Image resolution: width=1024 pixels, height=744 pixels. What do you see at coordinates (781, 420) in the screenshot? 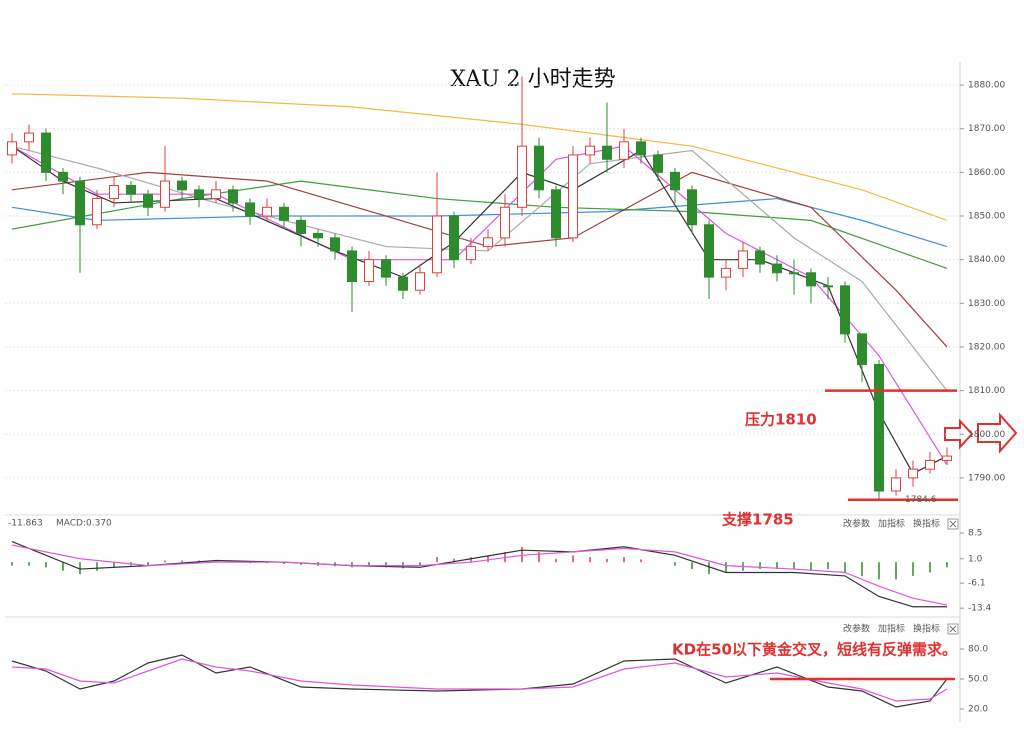
I see `annotation: 压力1810` at bounding box center [781, 420].